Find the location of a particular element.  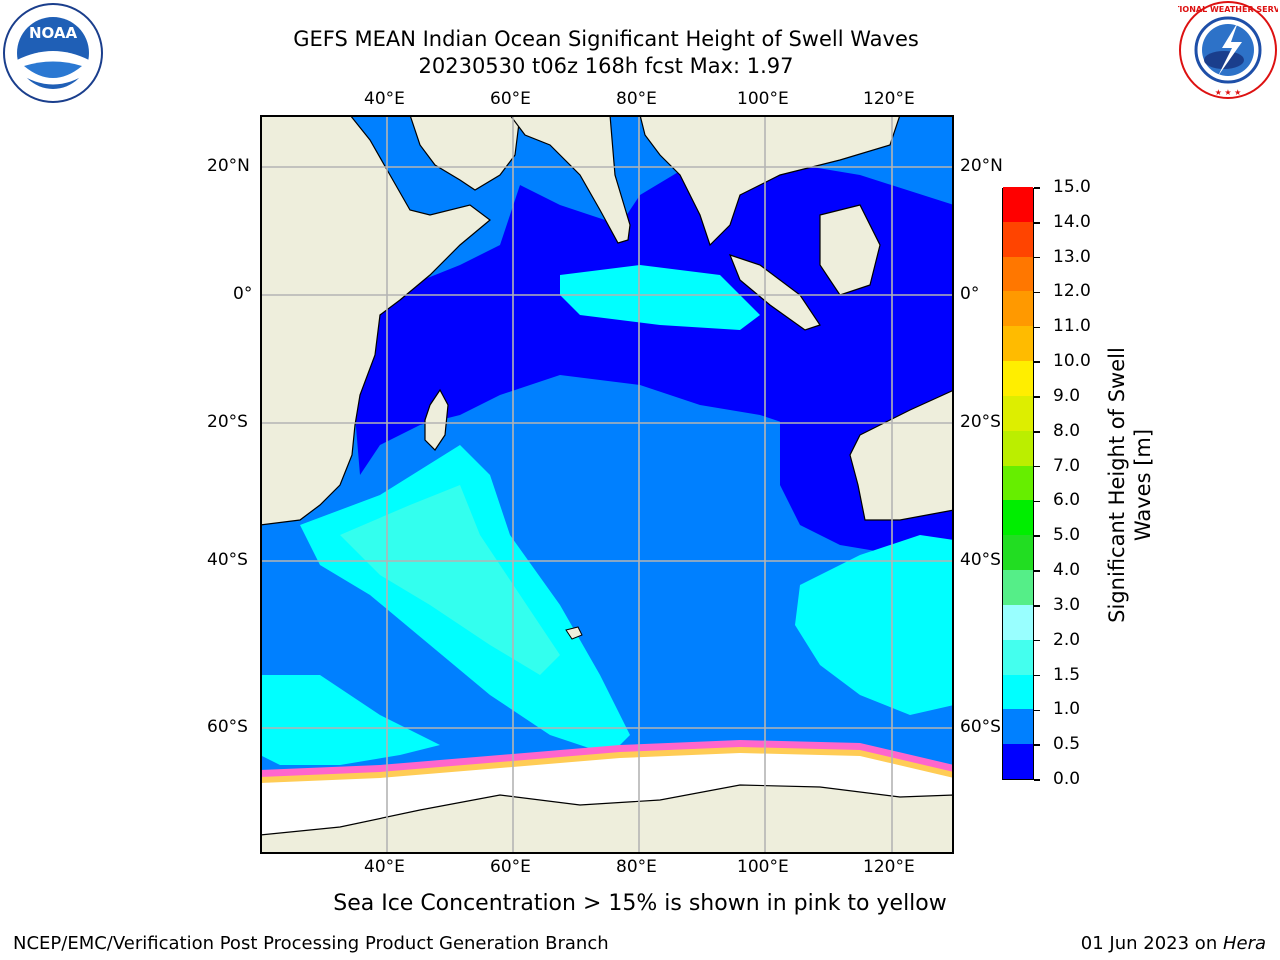

colorbar is located at coordinates (1018, 483).